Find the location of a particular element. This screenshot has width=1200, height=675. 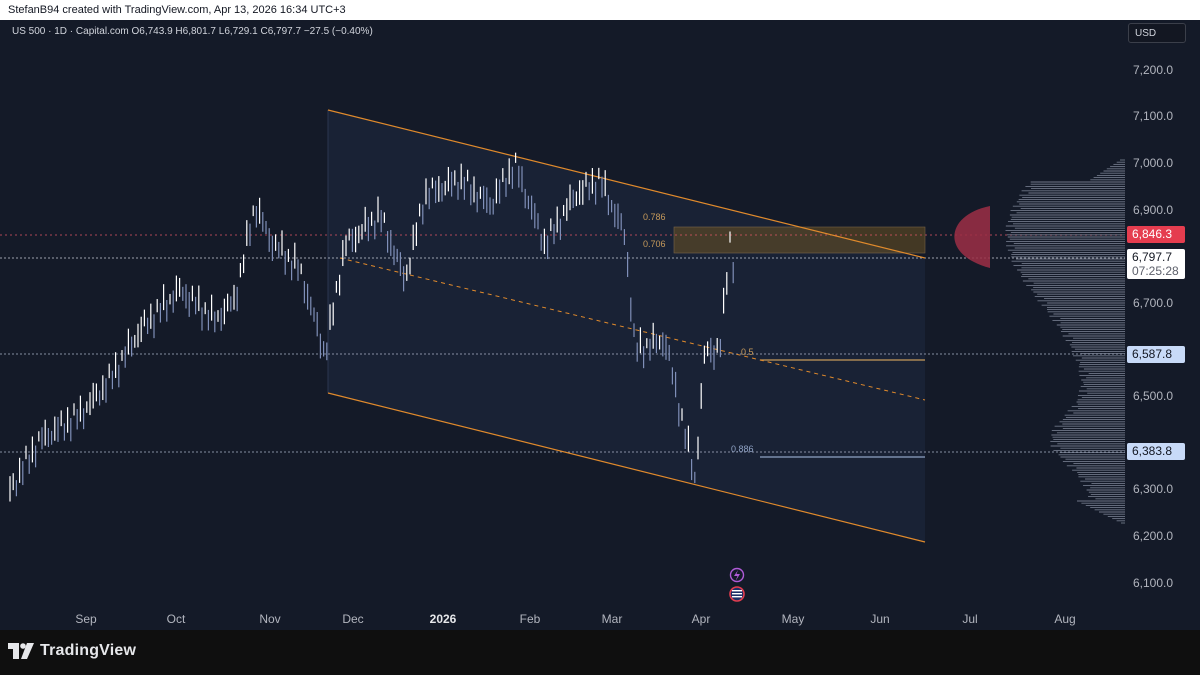

fib-label-0786: 0.786 is located at coordinates (654, 217).